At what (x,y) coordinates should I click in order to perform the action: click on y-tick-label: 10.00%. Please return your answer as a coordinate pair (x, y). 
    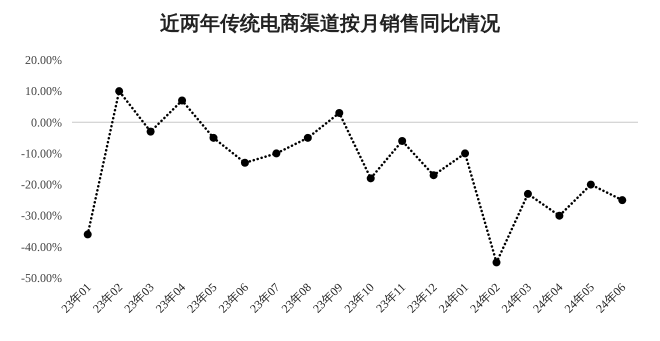
    Looking at the image, I should click on (43, 91).